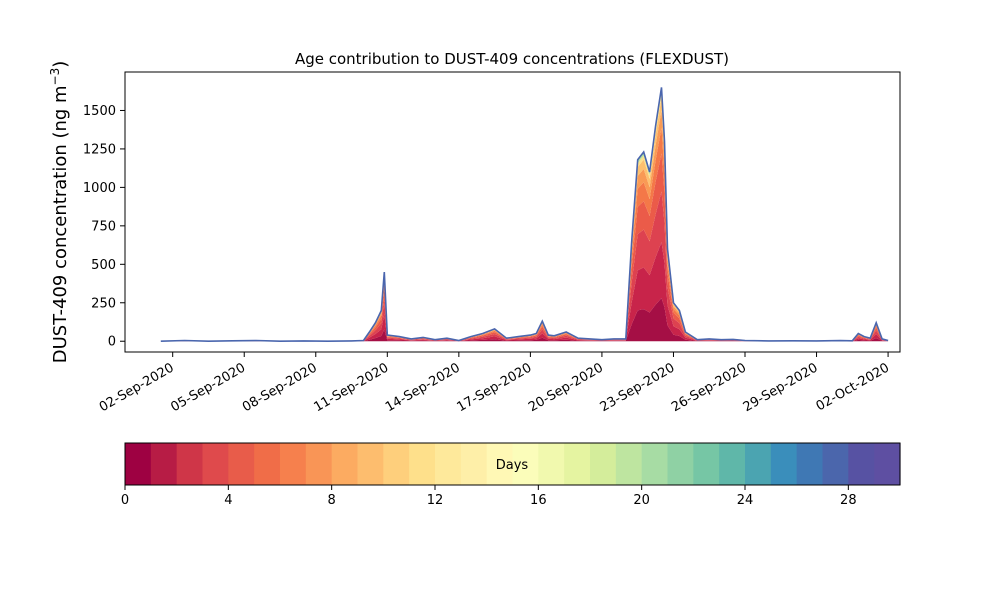 Image resolution: width=1000 pixels, height=600 pixels. I want to click on y-axis-label-sup: −3, so click(55, 77).